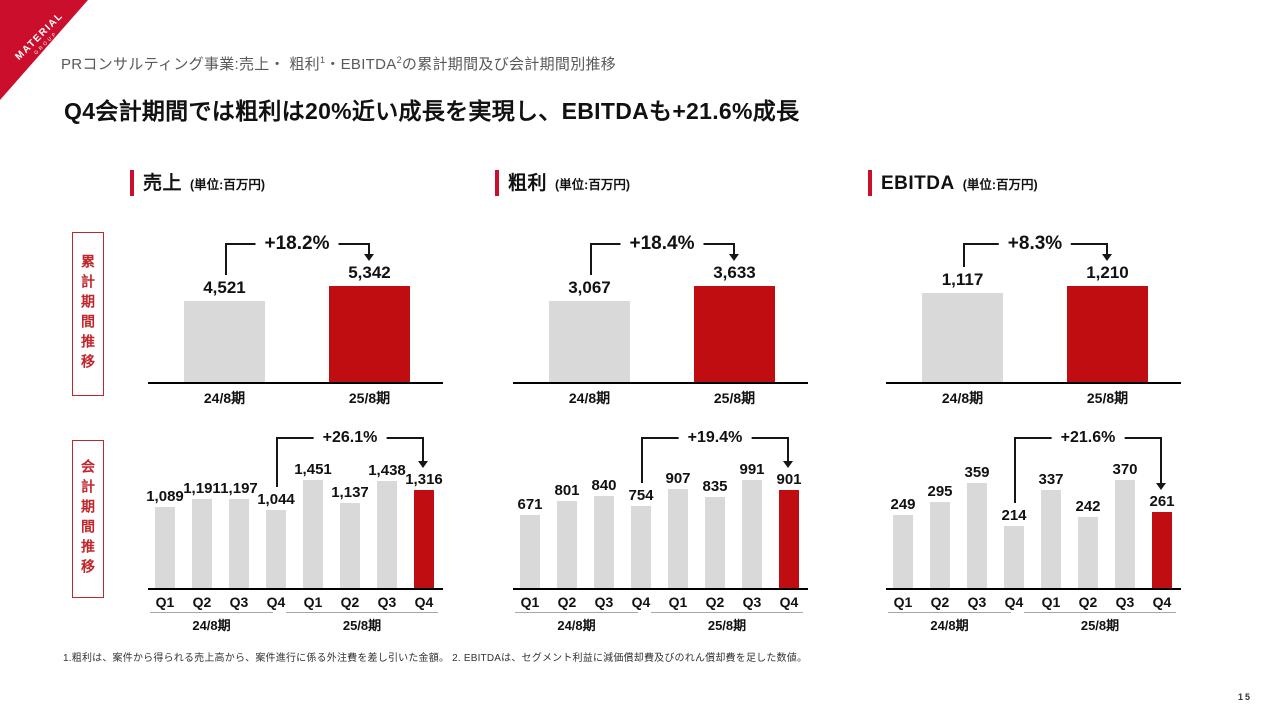 The height and width of the screenshot is (720, 1280). What do you see at coordinates (88, 519) in the screenshot?
I see `row-label-quarterly-text: 会計期間推移` at bounding box center [88, 519].